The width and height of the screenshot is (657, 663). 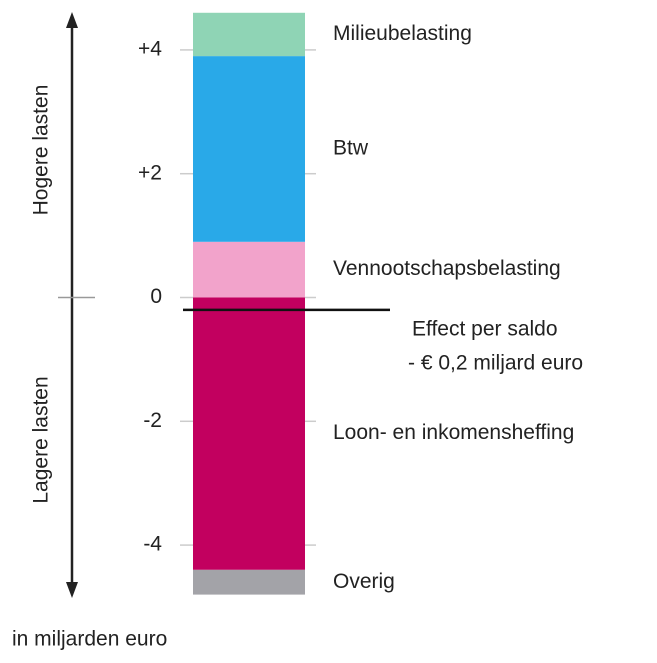 What do you see at coordinates (41, 150) in the screenshot?
I see `side-label-up: Hogere lasten` at bounding box center [41, 150].